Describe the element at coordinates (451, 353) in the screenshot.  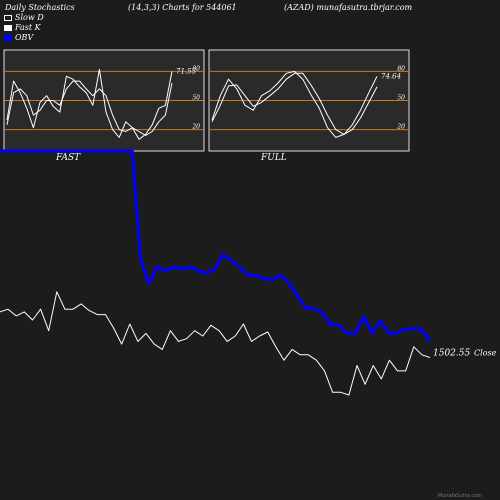
I see `close-last-value-label: 1502.55` at that location.